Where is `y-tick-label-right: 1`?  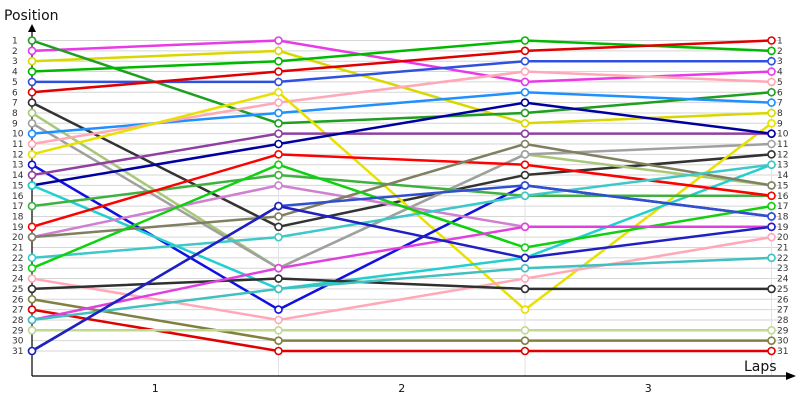
y-tick-label-right: 1 is located at coordinates (780, 42).